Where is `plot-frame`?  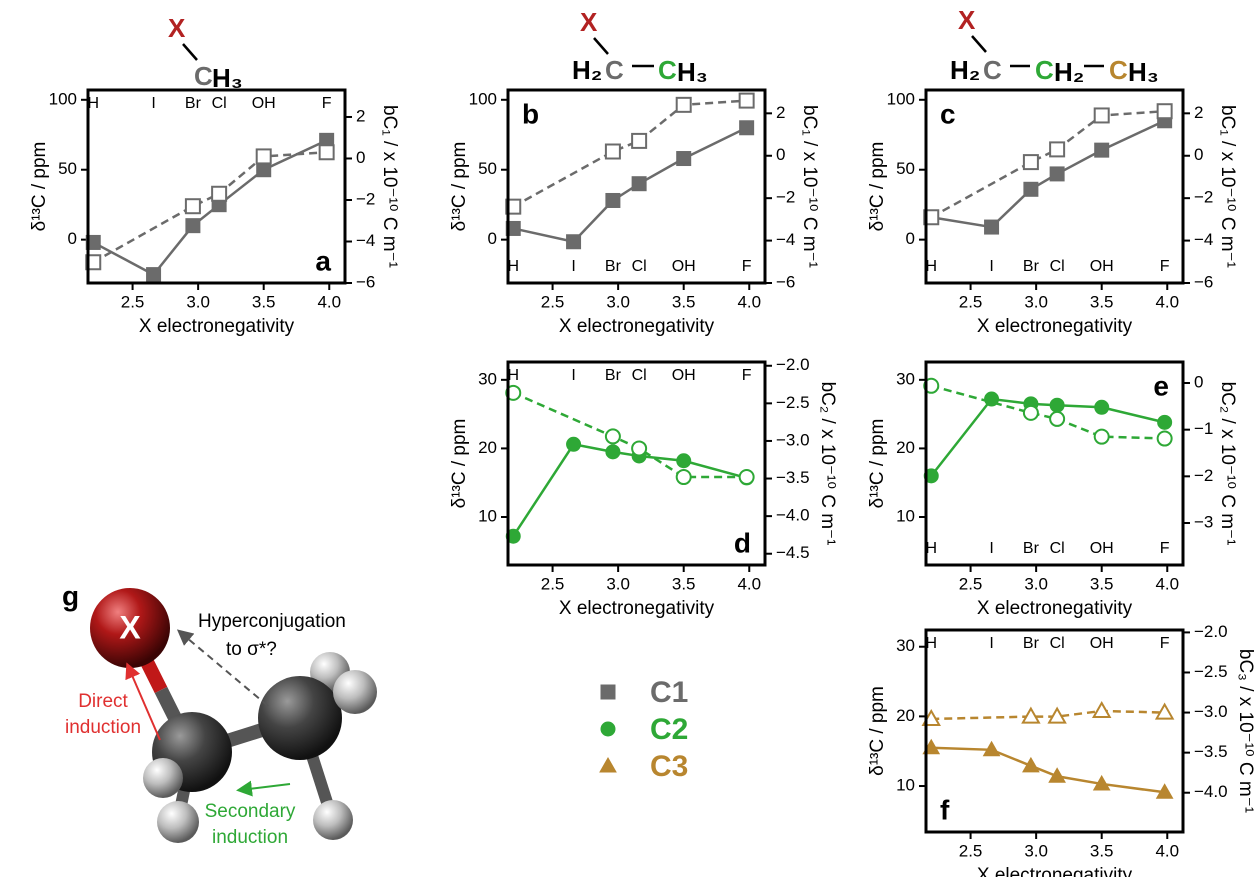 plot-frame is located at coordinates (216, 186).